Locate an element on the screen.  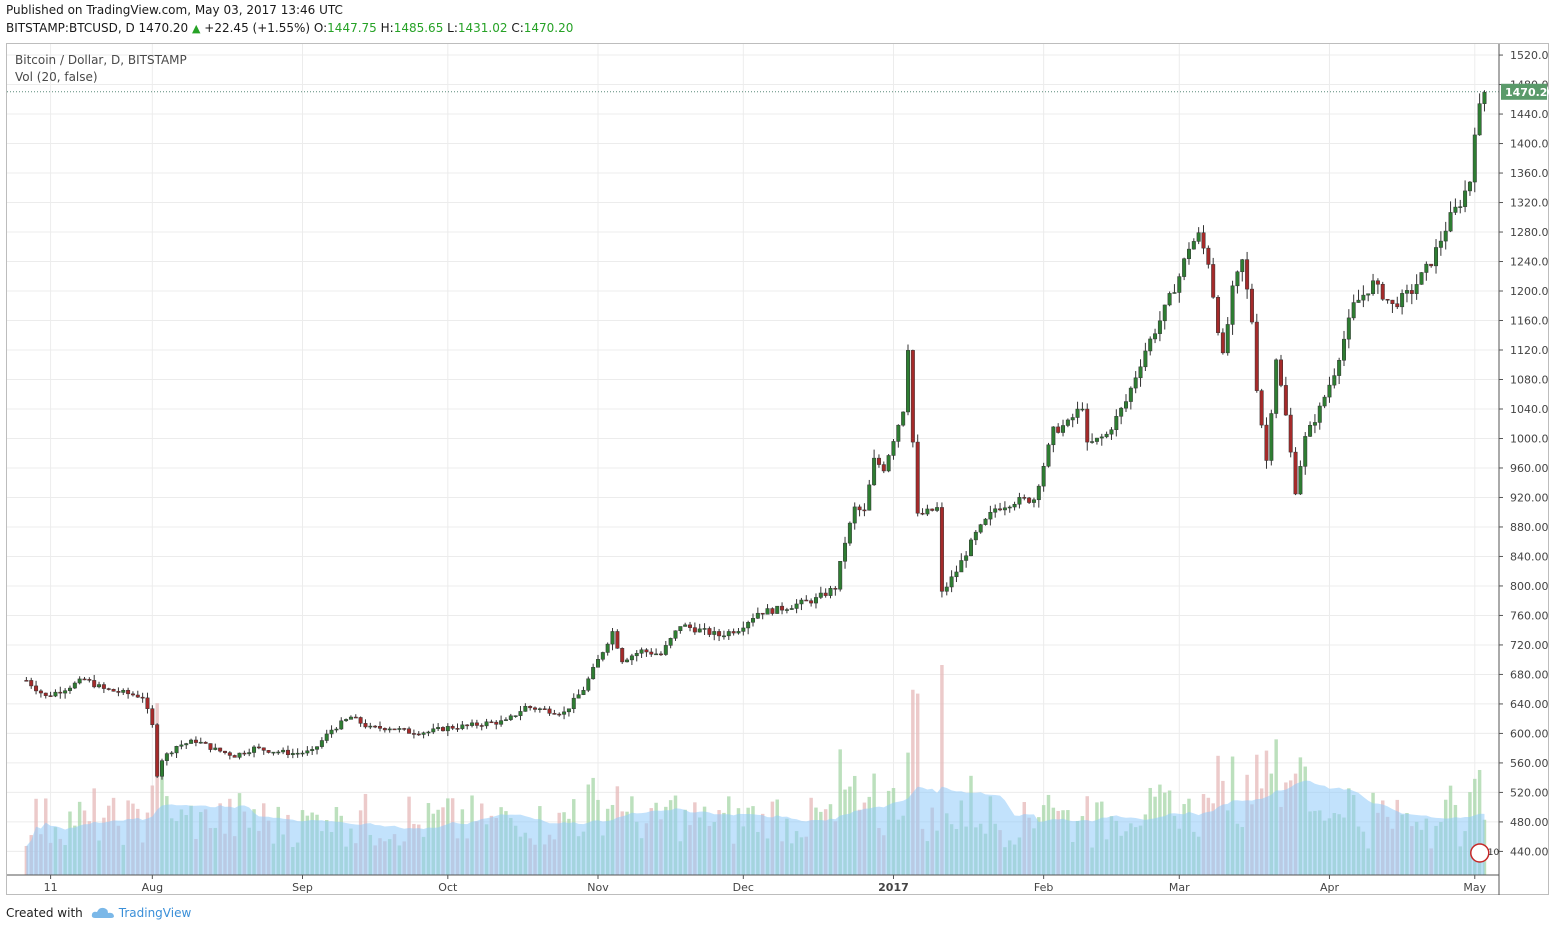
symbol-label: BITSTAMP:BTCUSD, D is located at coordinates (70, 28).